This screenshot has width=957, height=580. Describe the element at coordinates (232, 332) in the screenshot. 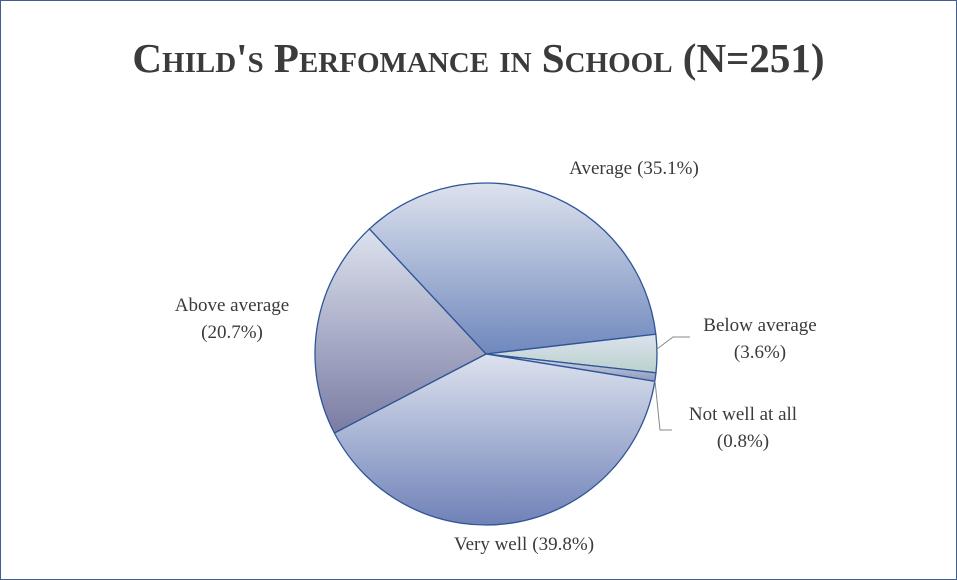

I see `value-label: (20.7%)` at that location.